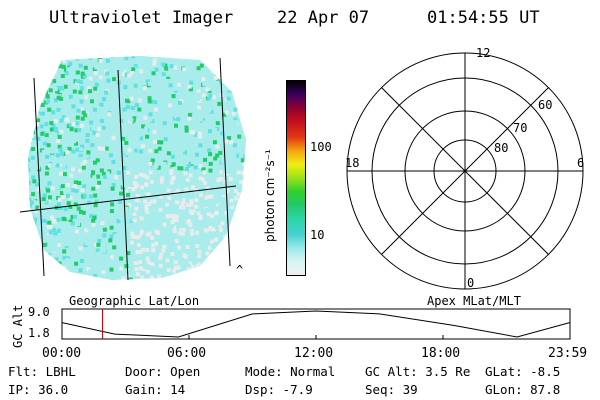 This screenshot has height=400, width=600. I want to click on mlt-label-12: 12, so click(483, 53).